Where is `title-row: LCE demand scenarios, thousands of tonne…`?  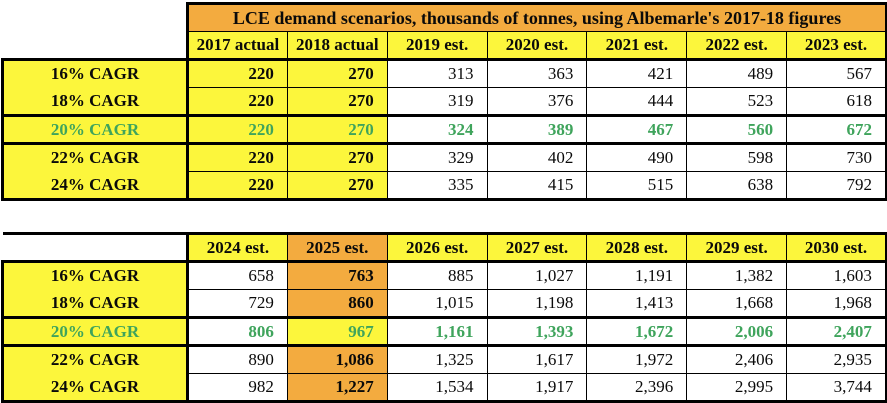 title-row: LCE demand scenarios, thousands of tonne… is located at coordinates (445, 17).